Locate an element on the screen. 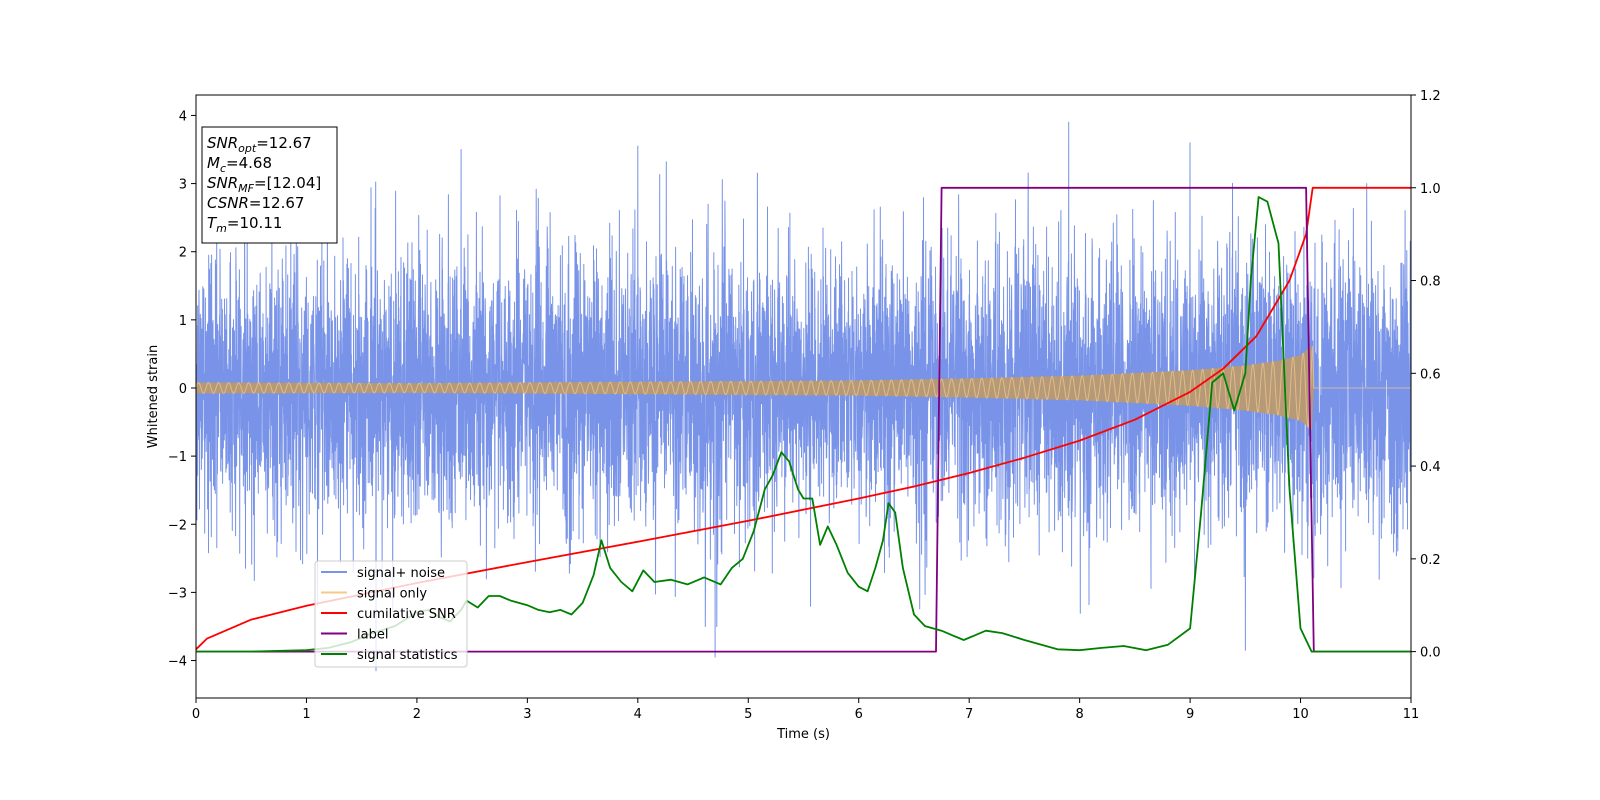 The image size is (1600, 800). info-box-value: =4.68 is located at coordinates (249, 163).